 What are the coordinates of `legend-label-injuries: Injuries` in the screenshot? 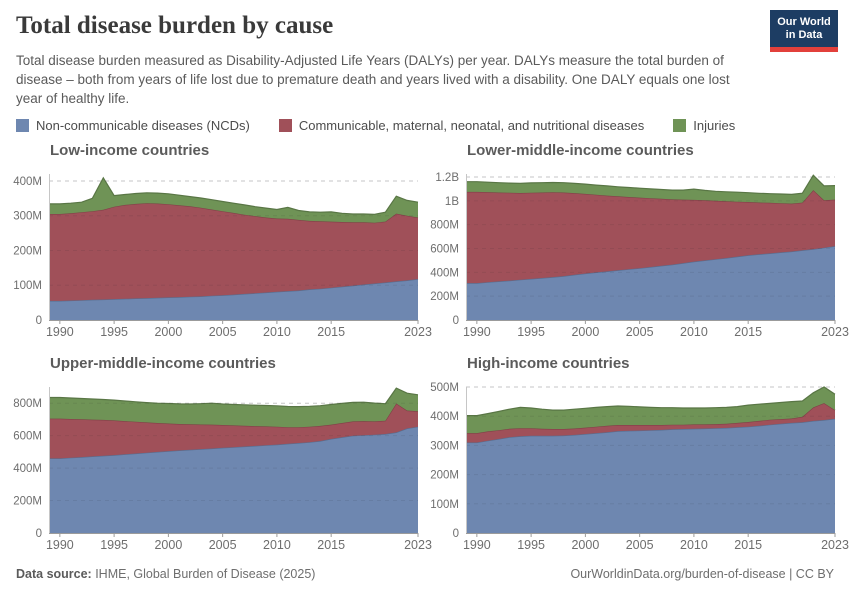 It's located at (714, 125).